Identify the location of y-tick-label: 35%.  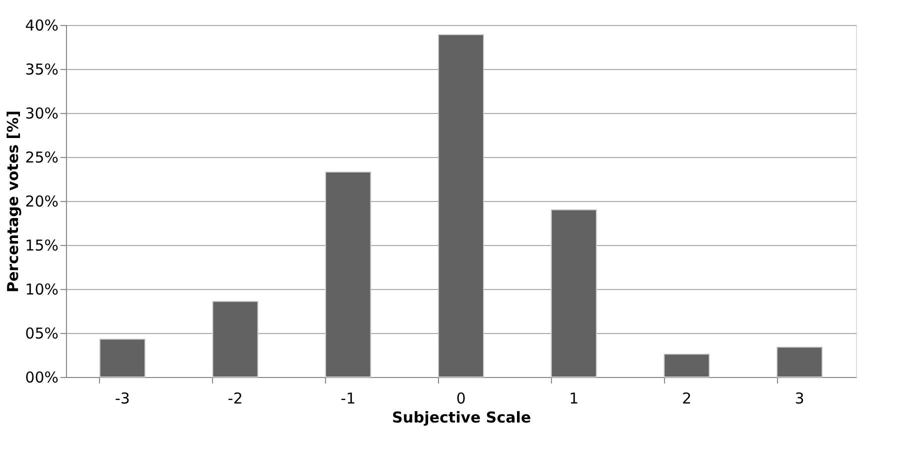
(41, 69).